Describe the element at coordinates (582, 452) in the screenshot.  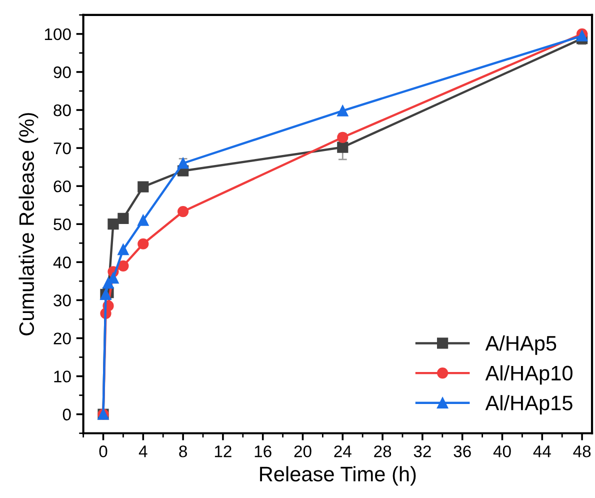
I see `x-tick-label: 48` at that location.